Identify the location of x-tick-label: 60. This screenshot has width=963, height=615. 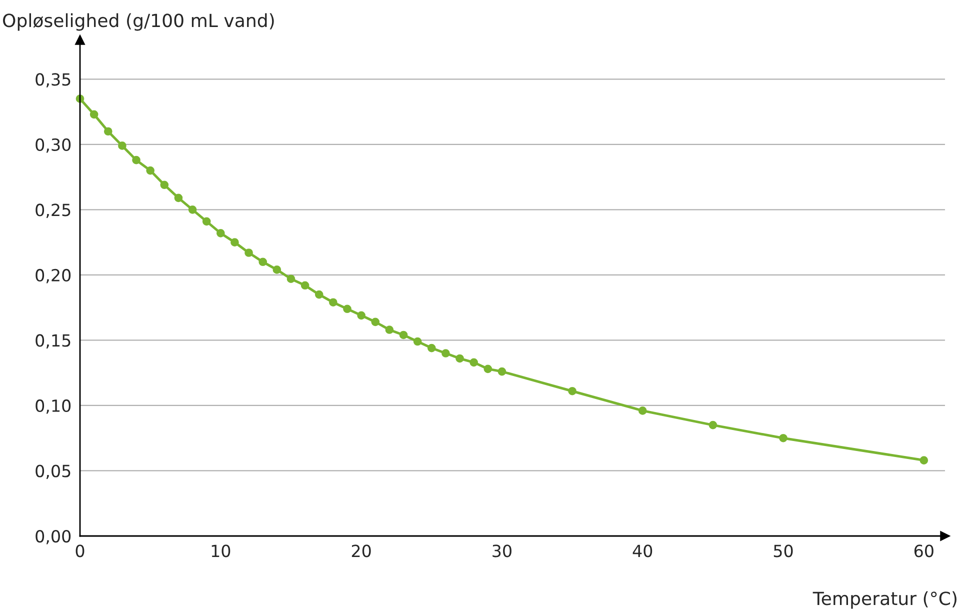
(924, 551).